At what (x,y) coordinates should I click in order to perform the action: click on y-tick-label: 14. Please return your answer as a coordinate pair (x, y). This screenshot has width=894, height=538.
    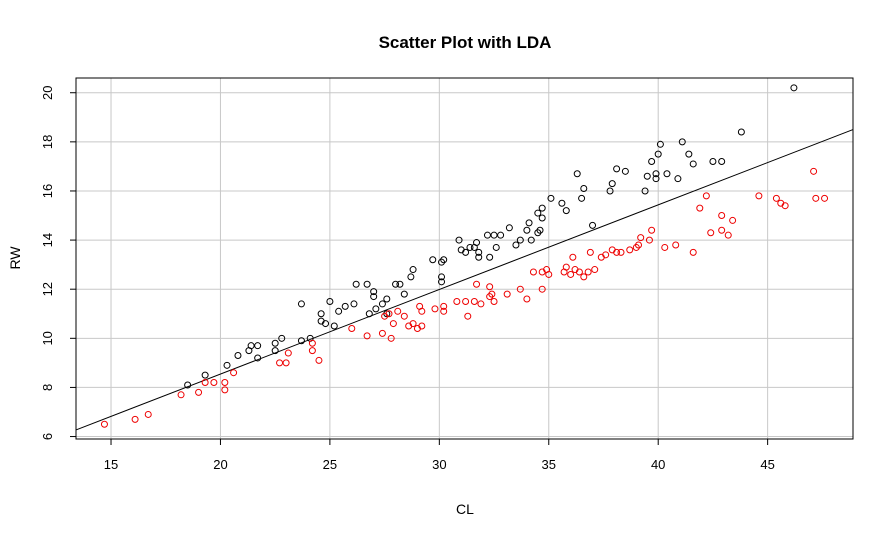
    Looking at the image, I should click on (47, 240).